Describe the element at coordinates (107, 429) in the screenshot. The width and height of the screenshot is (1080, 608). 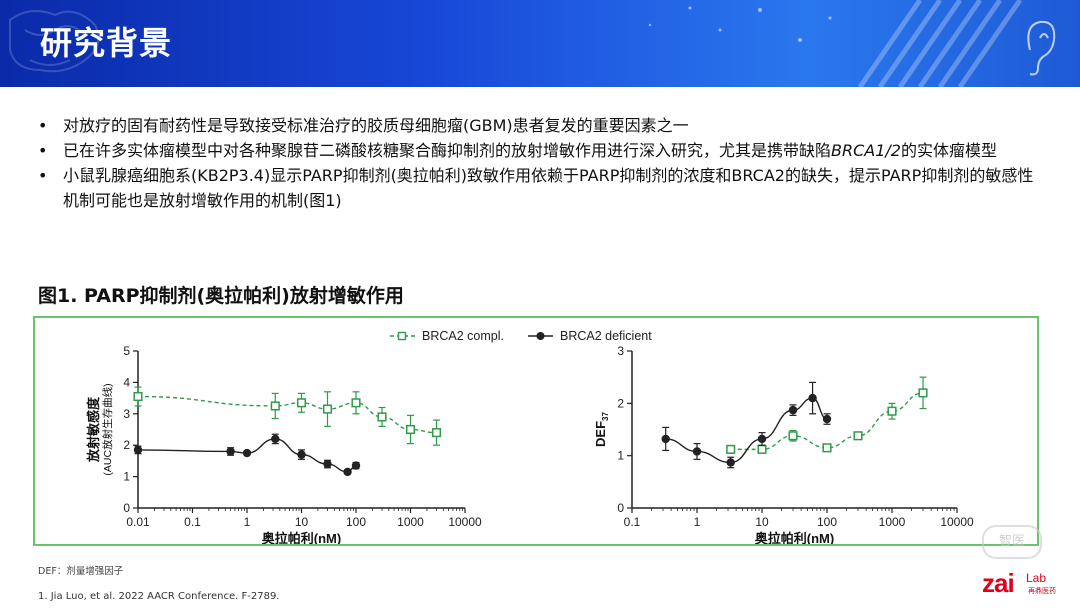
I see `chart1-y-label-sub: (AUC放射生存曲线)` at that location.